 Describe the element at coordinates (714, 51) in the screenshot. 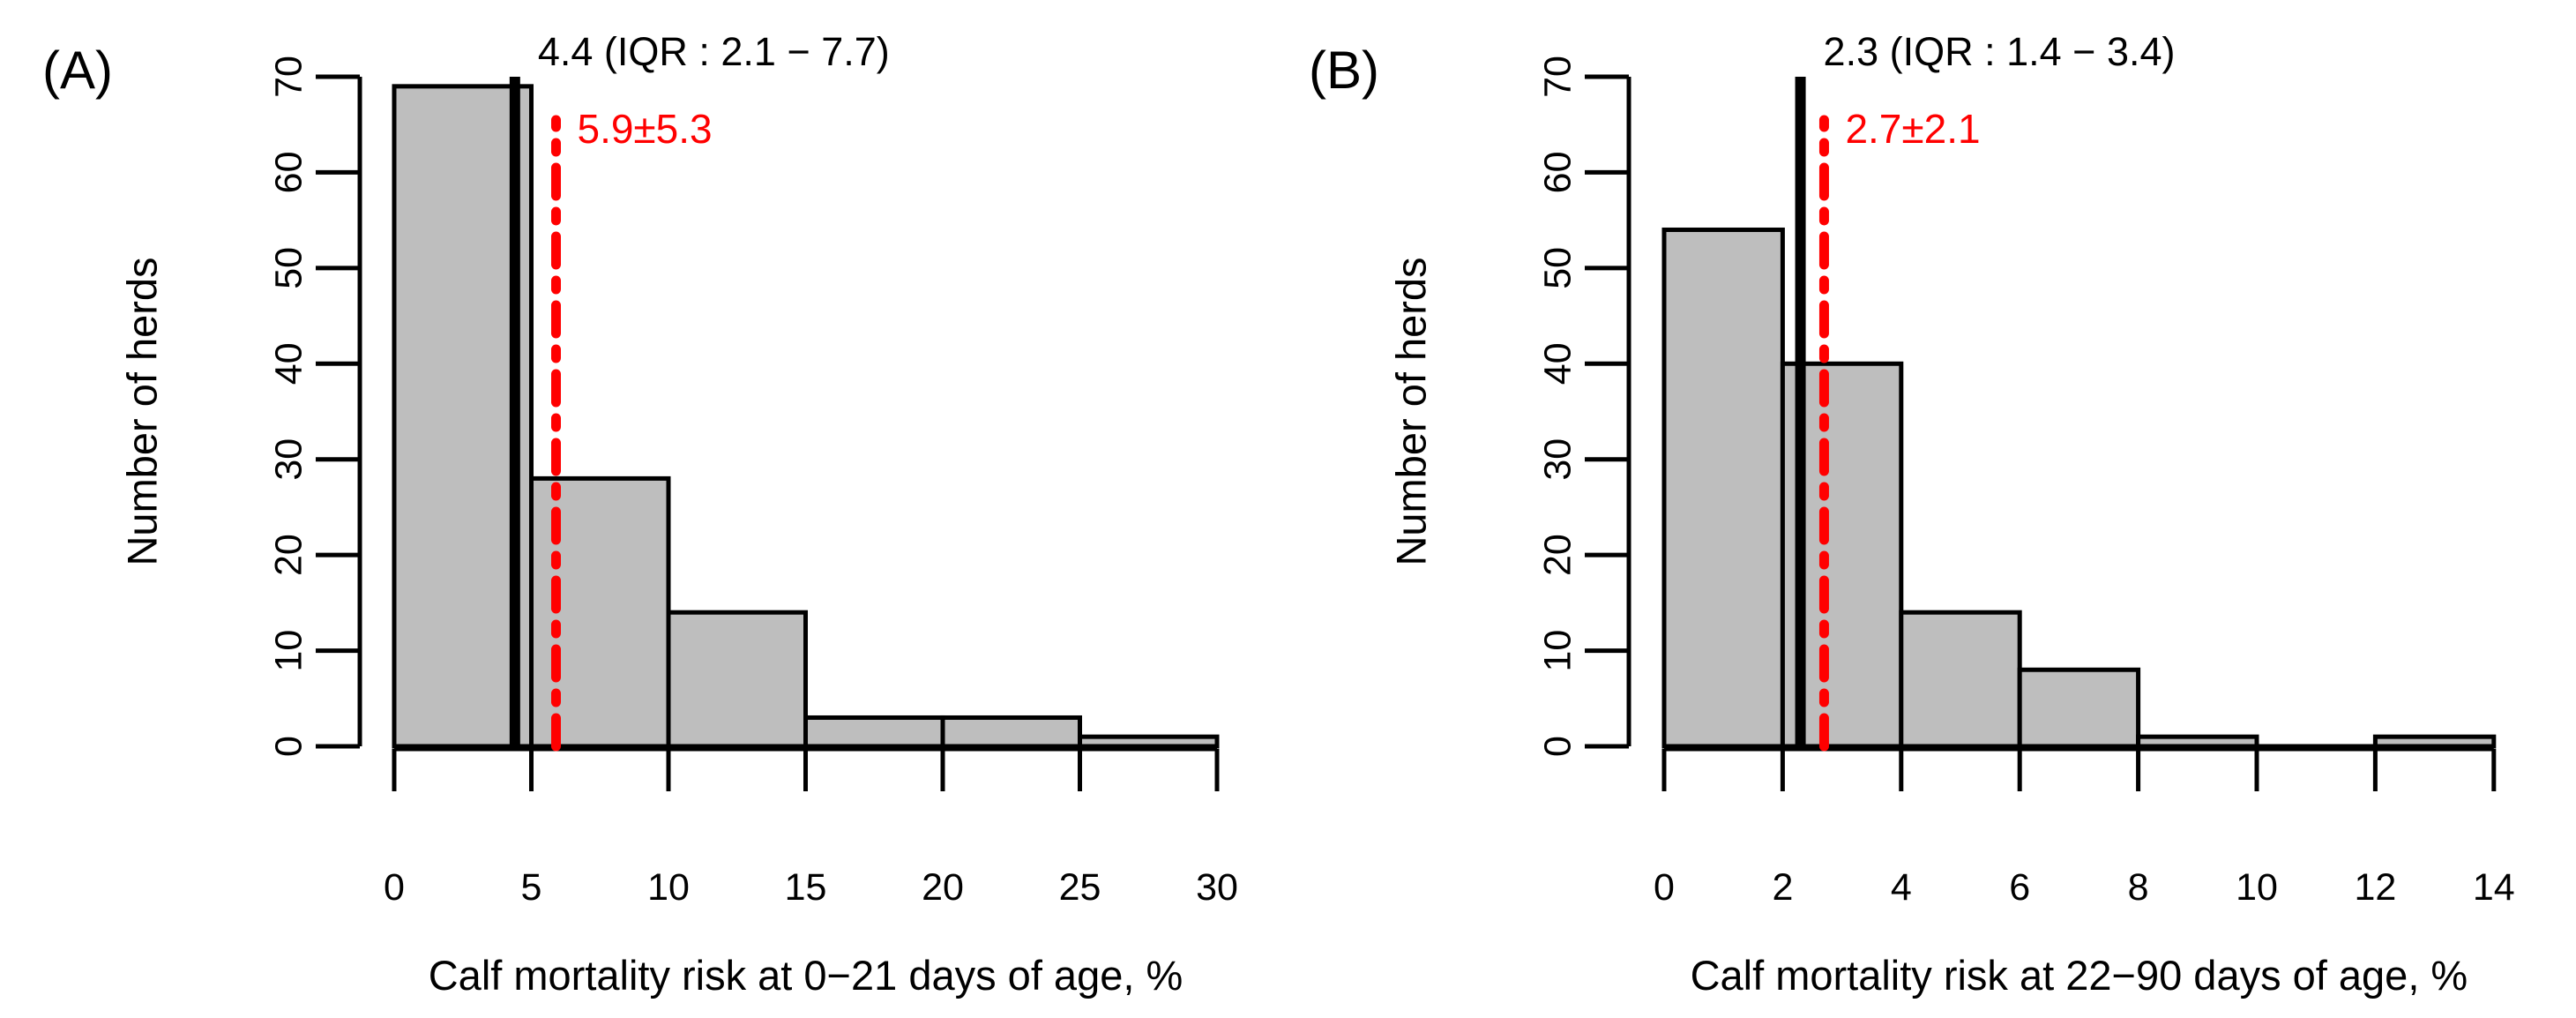

I see `median-annotation: 4.4 (IQR : 2.1 − 7.7)` at that location.